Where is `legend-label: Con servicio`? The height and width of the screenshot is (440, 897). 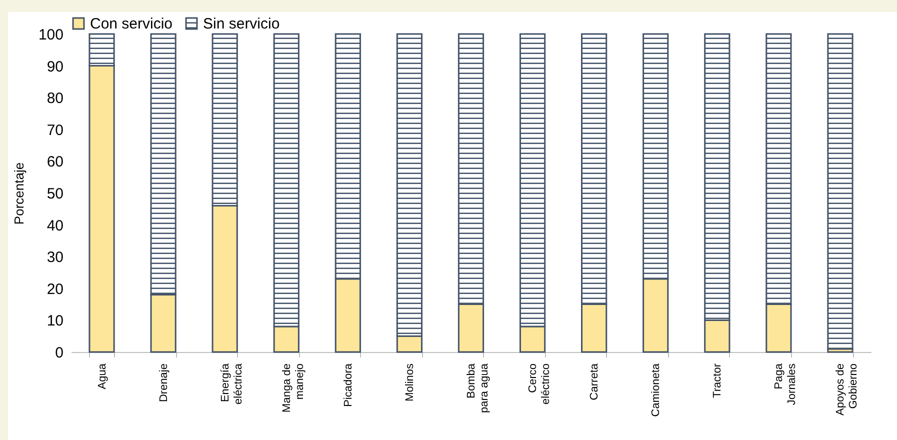 legend-label: Con servicio is located at coordinates (131, 24).